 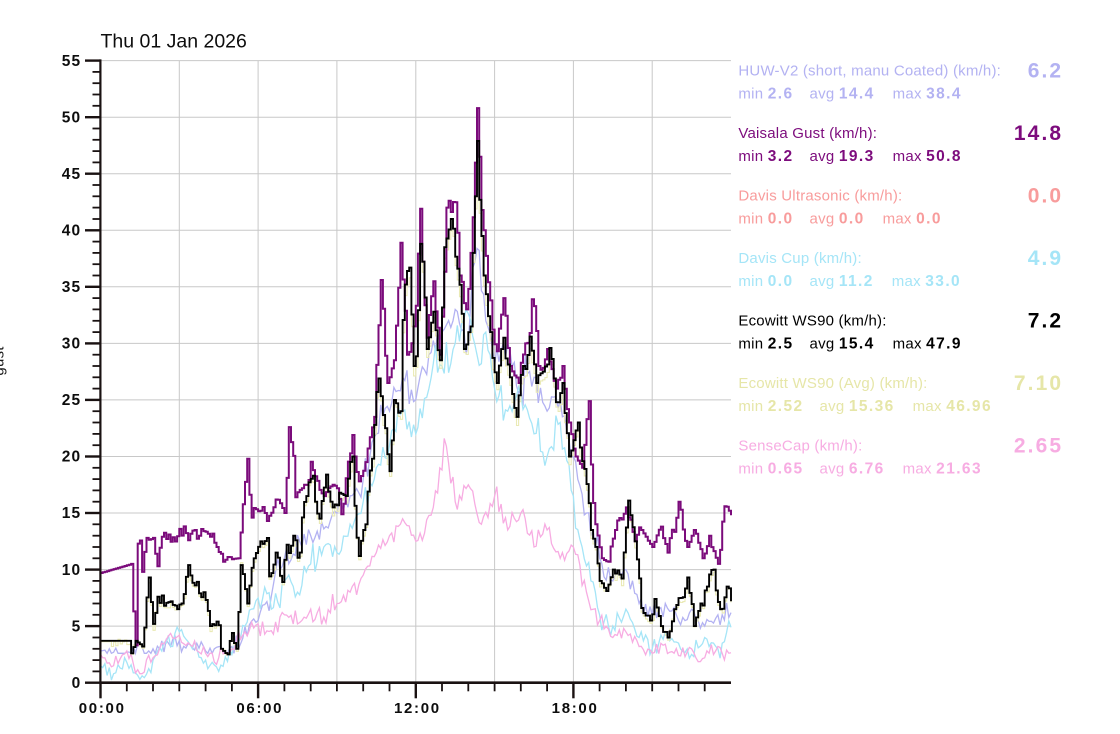 I want to click on svg-text: 12:00, so click(x=417, y=708).